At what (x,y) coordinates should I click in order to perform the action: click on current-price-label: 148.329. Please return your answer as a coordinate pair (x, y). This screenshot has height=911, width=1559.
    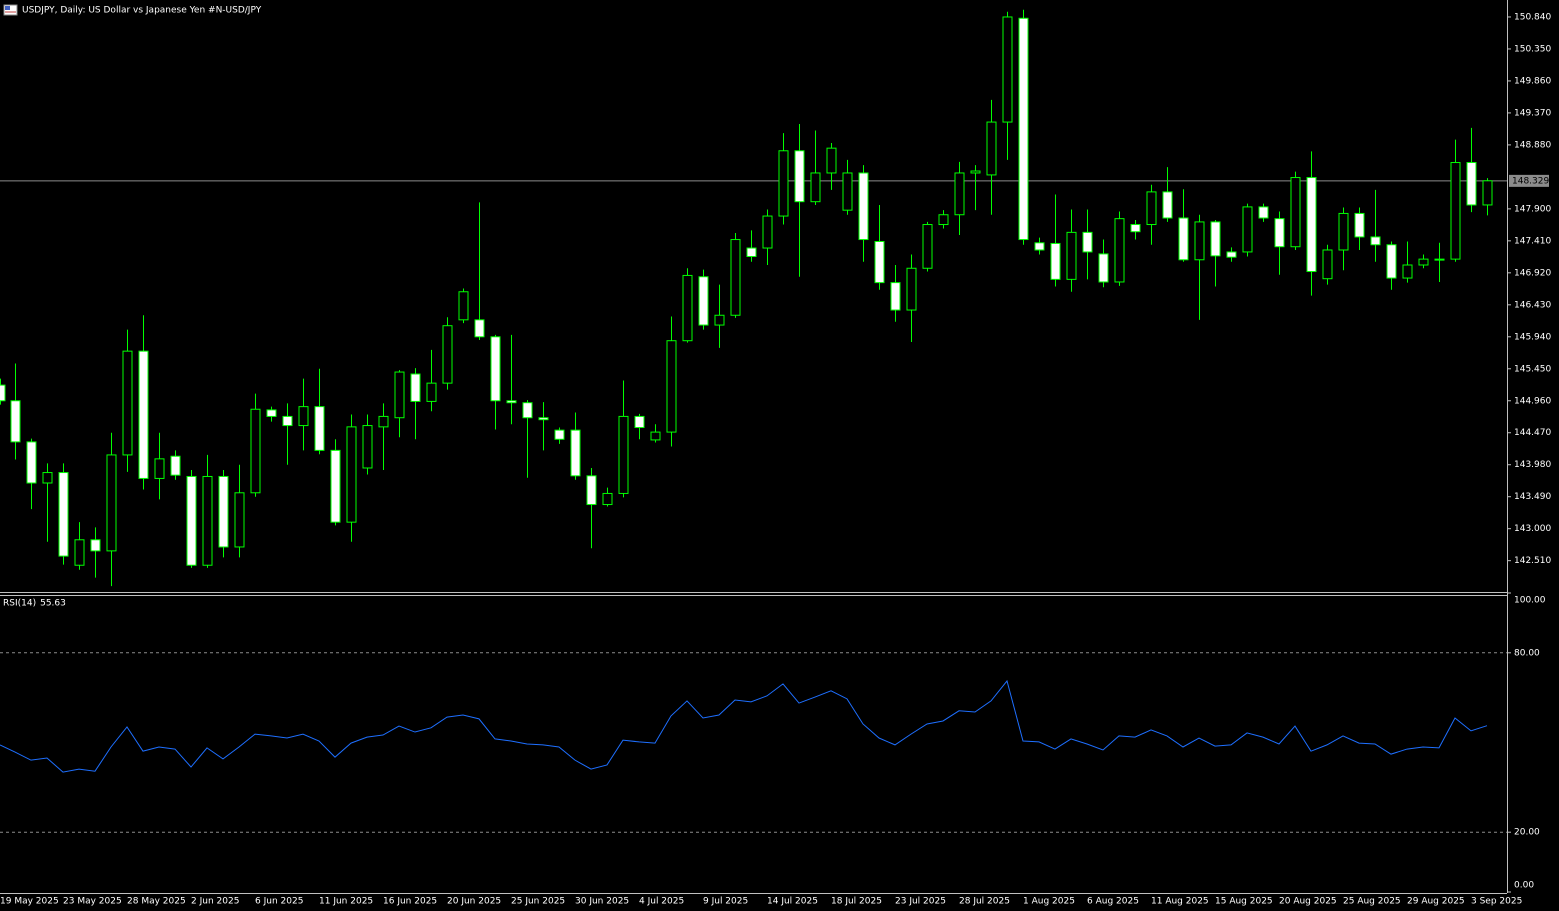
    Looking at the image, I should click on (1530, 181).